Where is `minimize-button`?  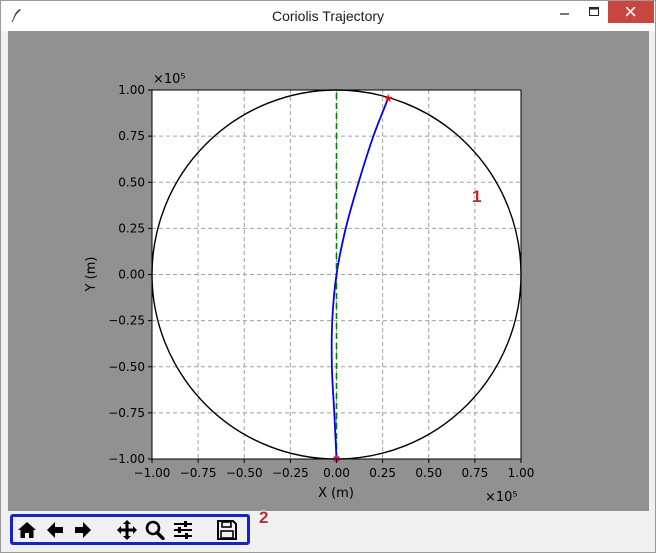
minimize-button is located at coordinates (565, 12).